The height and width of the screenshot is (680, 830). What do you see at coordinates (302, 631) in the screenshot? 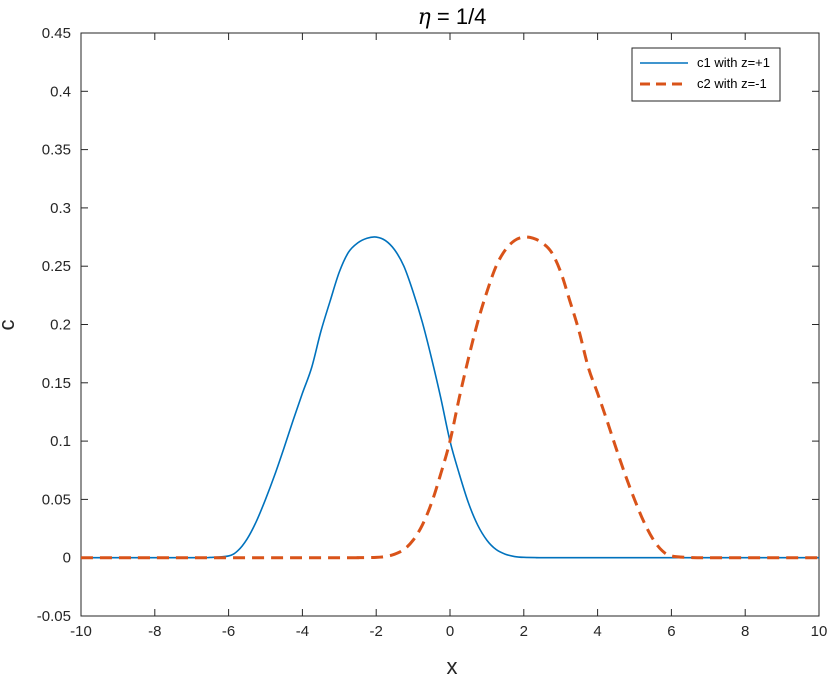
I see `x-tick-label: -4` at bounding box center [302, 631].